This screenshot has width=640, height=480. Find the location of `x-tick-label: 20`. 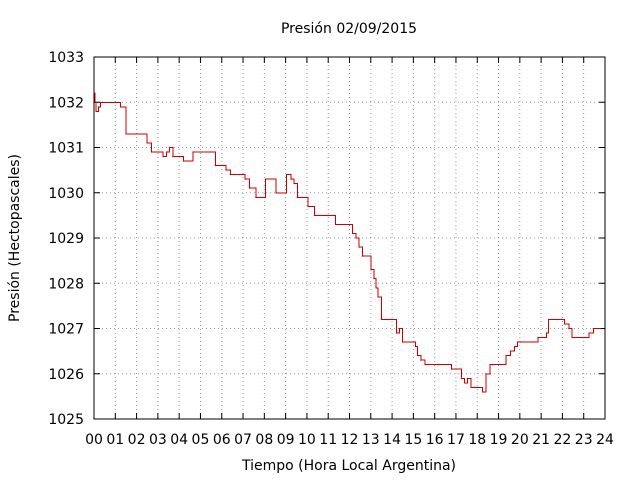

x-tick-label: 20 is located at coordinates (520, 440).